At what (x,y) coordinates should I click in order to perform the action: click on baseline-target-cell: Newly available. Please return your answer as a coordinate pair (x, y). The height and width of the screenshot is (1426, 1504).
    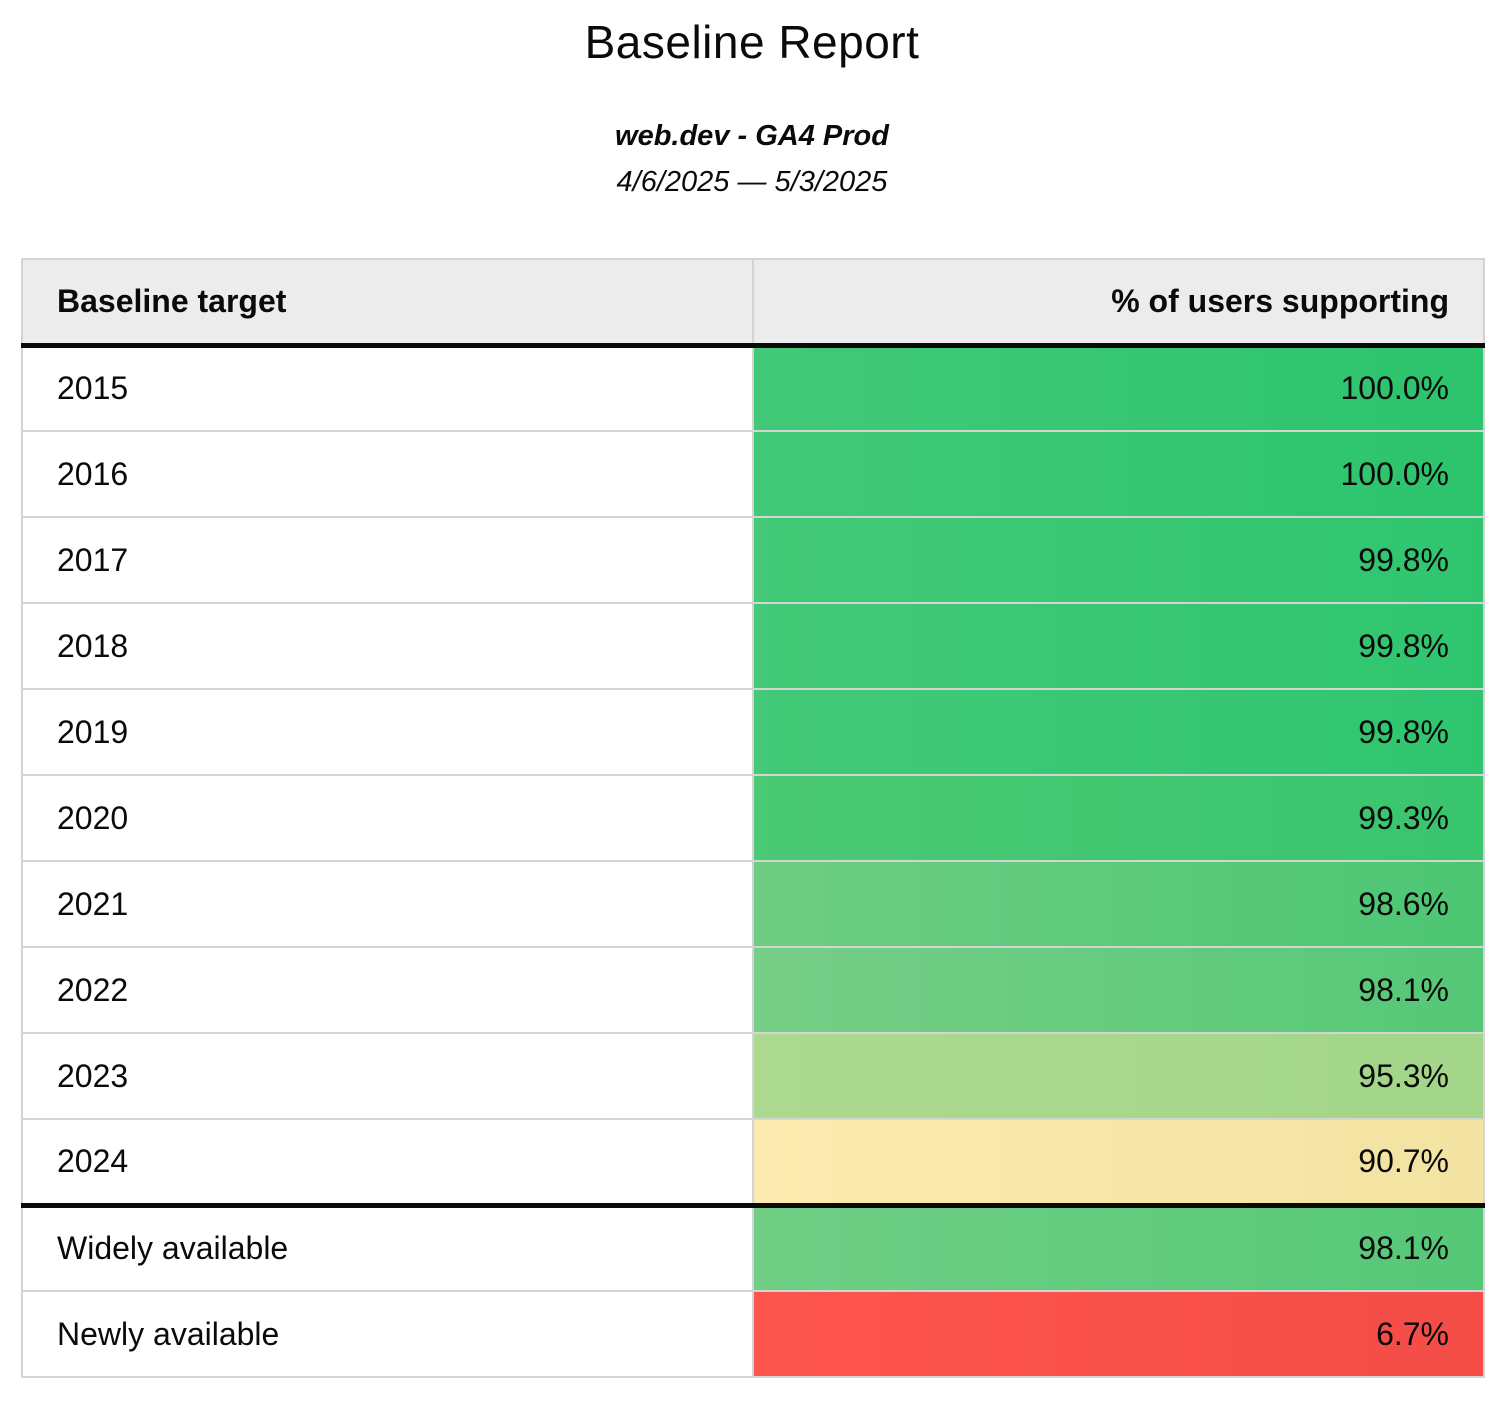
    Looking at the image, I should click on (387, 1334).